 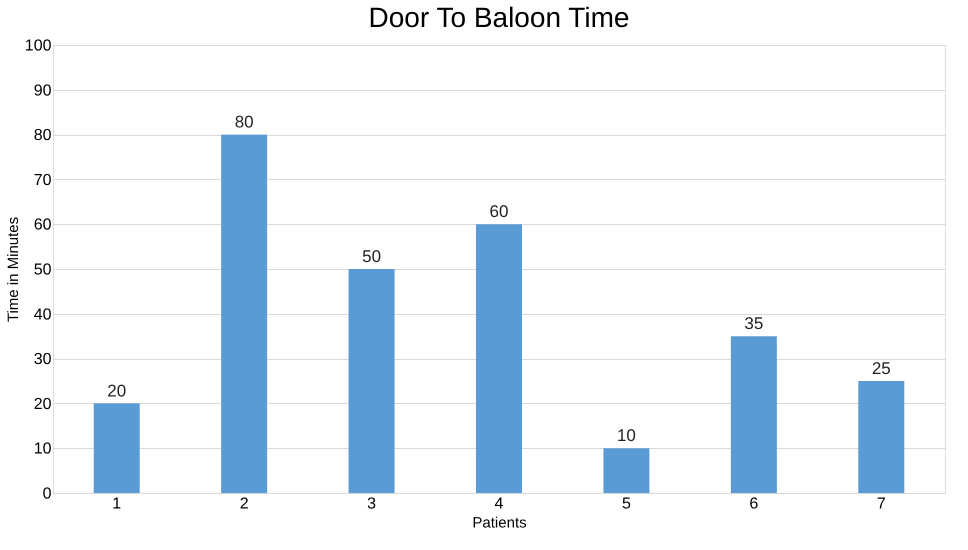 I want to click on x-tick-label: 4, so click(x=499, y=504).